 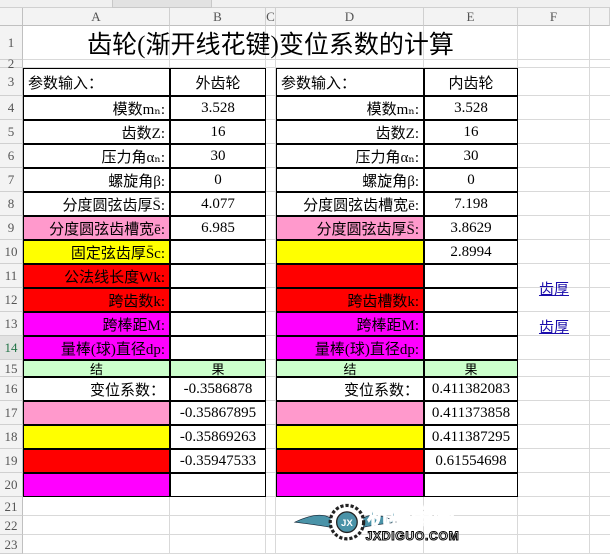 I want to click on column-header-E: E, so click(x=471, y=17).